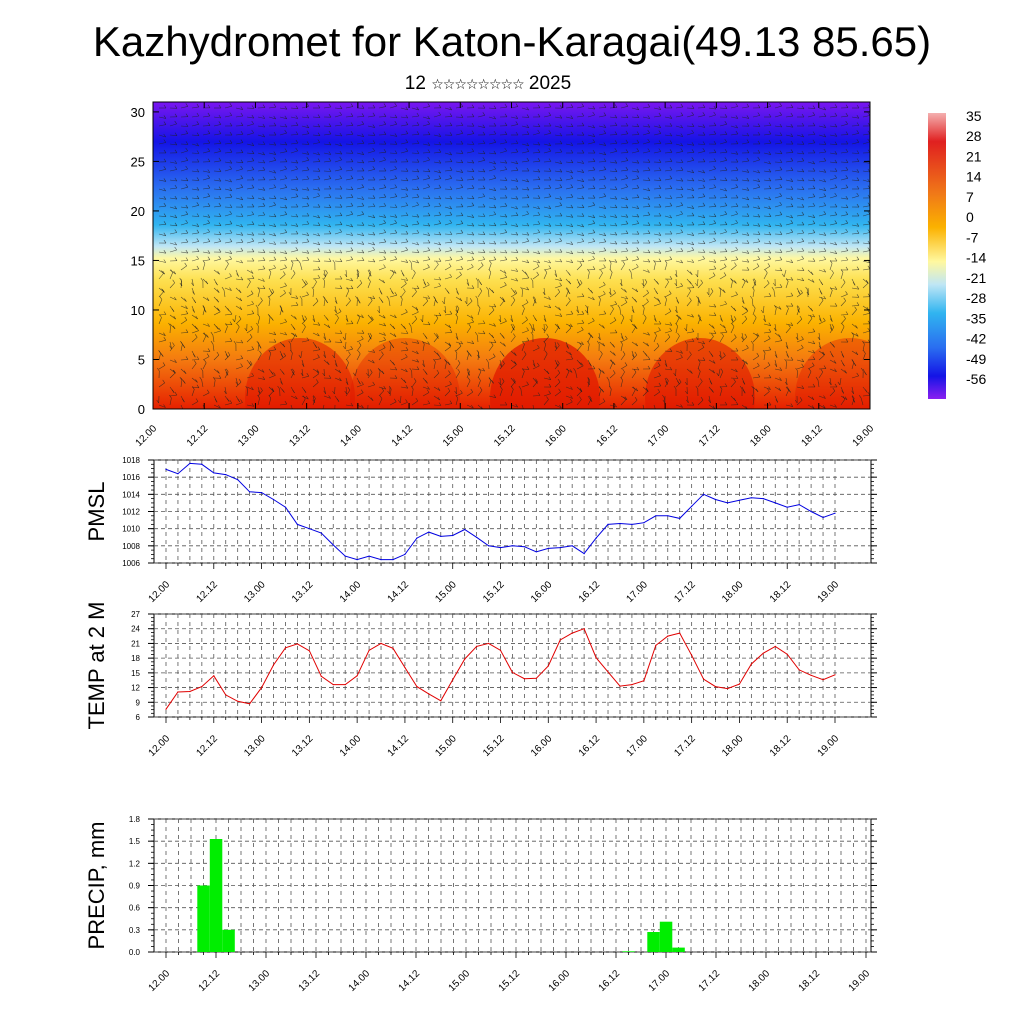  Describe the element at coordinates (864, 436) in the screenshot. I see `x-tick-label: 19.00` at that location.